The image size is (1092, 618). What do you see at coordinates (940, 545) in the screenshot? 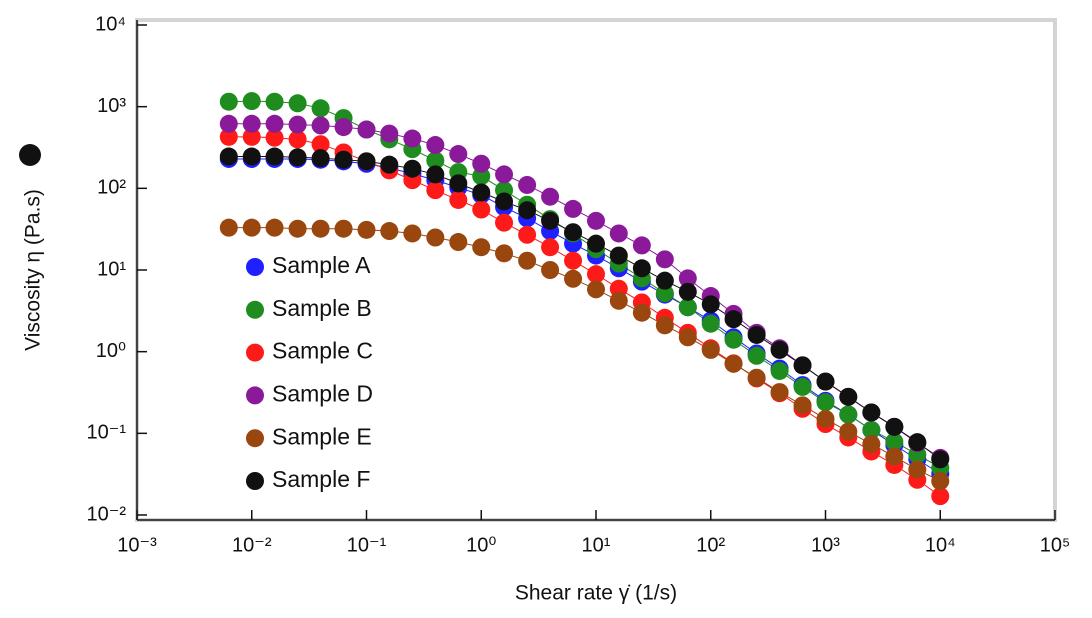
I see `x-tick-label: 10⁴` at bounding box center [940, 545].